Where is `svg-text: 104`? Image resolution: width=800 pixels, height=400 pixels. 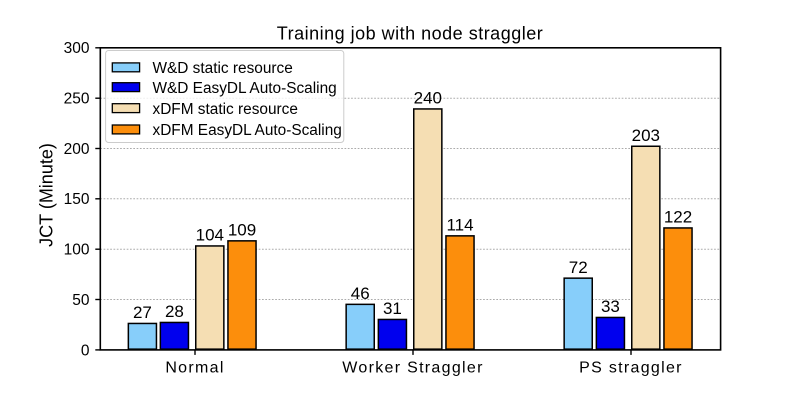 svg-text: 104 is located at coordinates (210, 235).